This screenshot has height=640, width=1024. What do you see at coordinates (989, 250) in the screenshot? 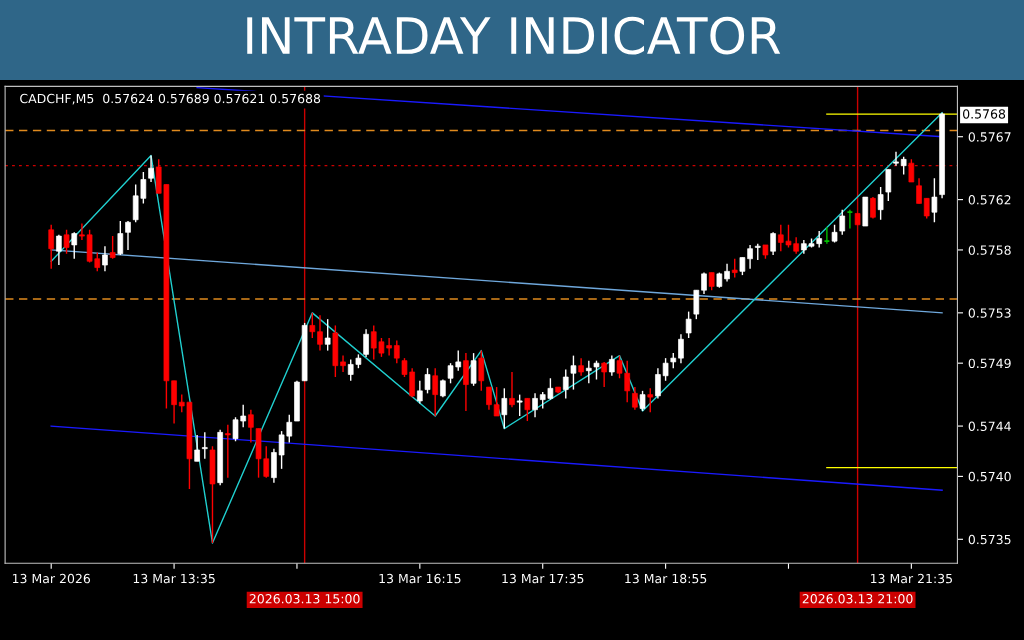
I see `y-tick-label: 0.5758` at bounding box center [989, 250].